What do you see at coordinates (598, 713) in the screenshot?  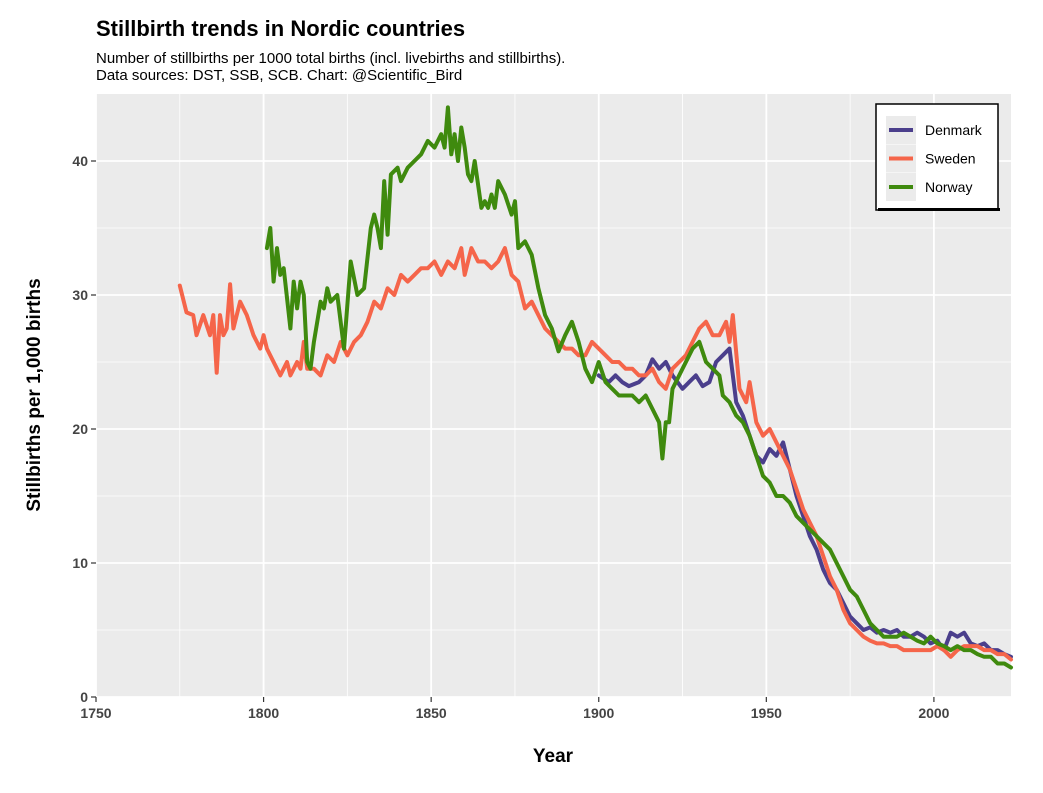 I see `x-tick-label: 1900` at bounding box center [598, 713].